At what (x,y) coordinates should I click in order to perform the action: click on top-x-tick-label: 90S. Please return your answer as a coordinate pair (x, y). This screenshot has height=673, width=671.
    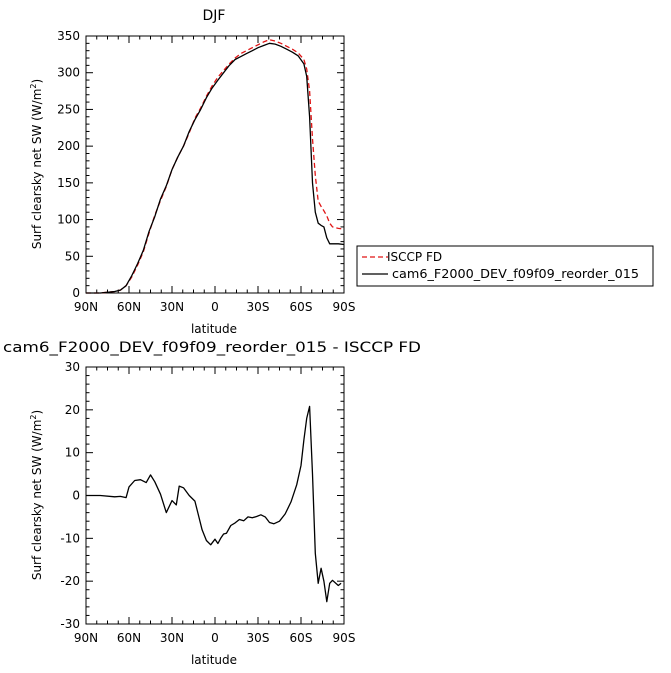
    Looking at the image, I should click on (344, 307).